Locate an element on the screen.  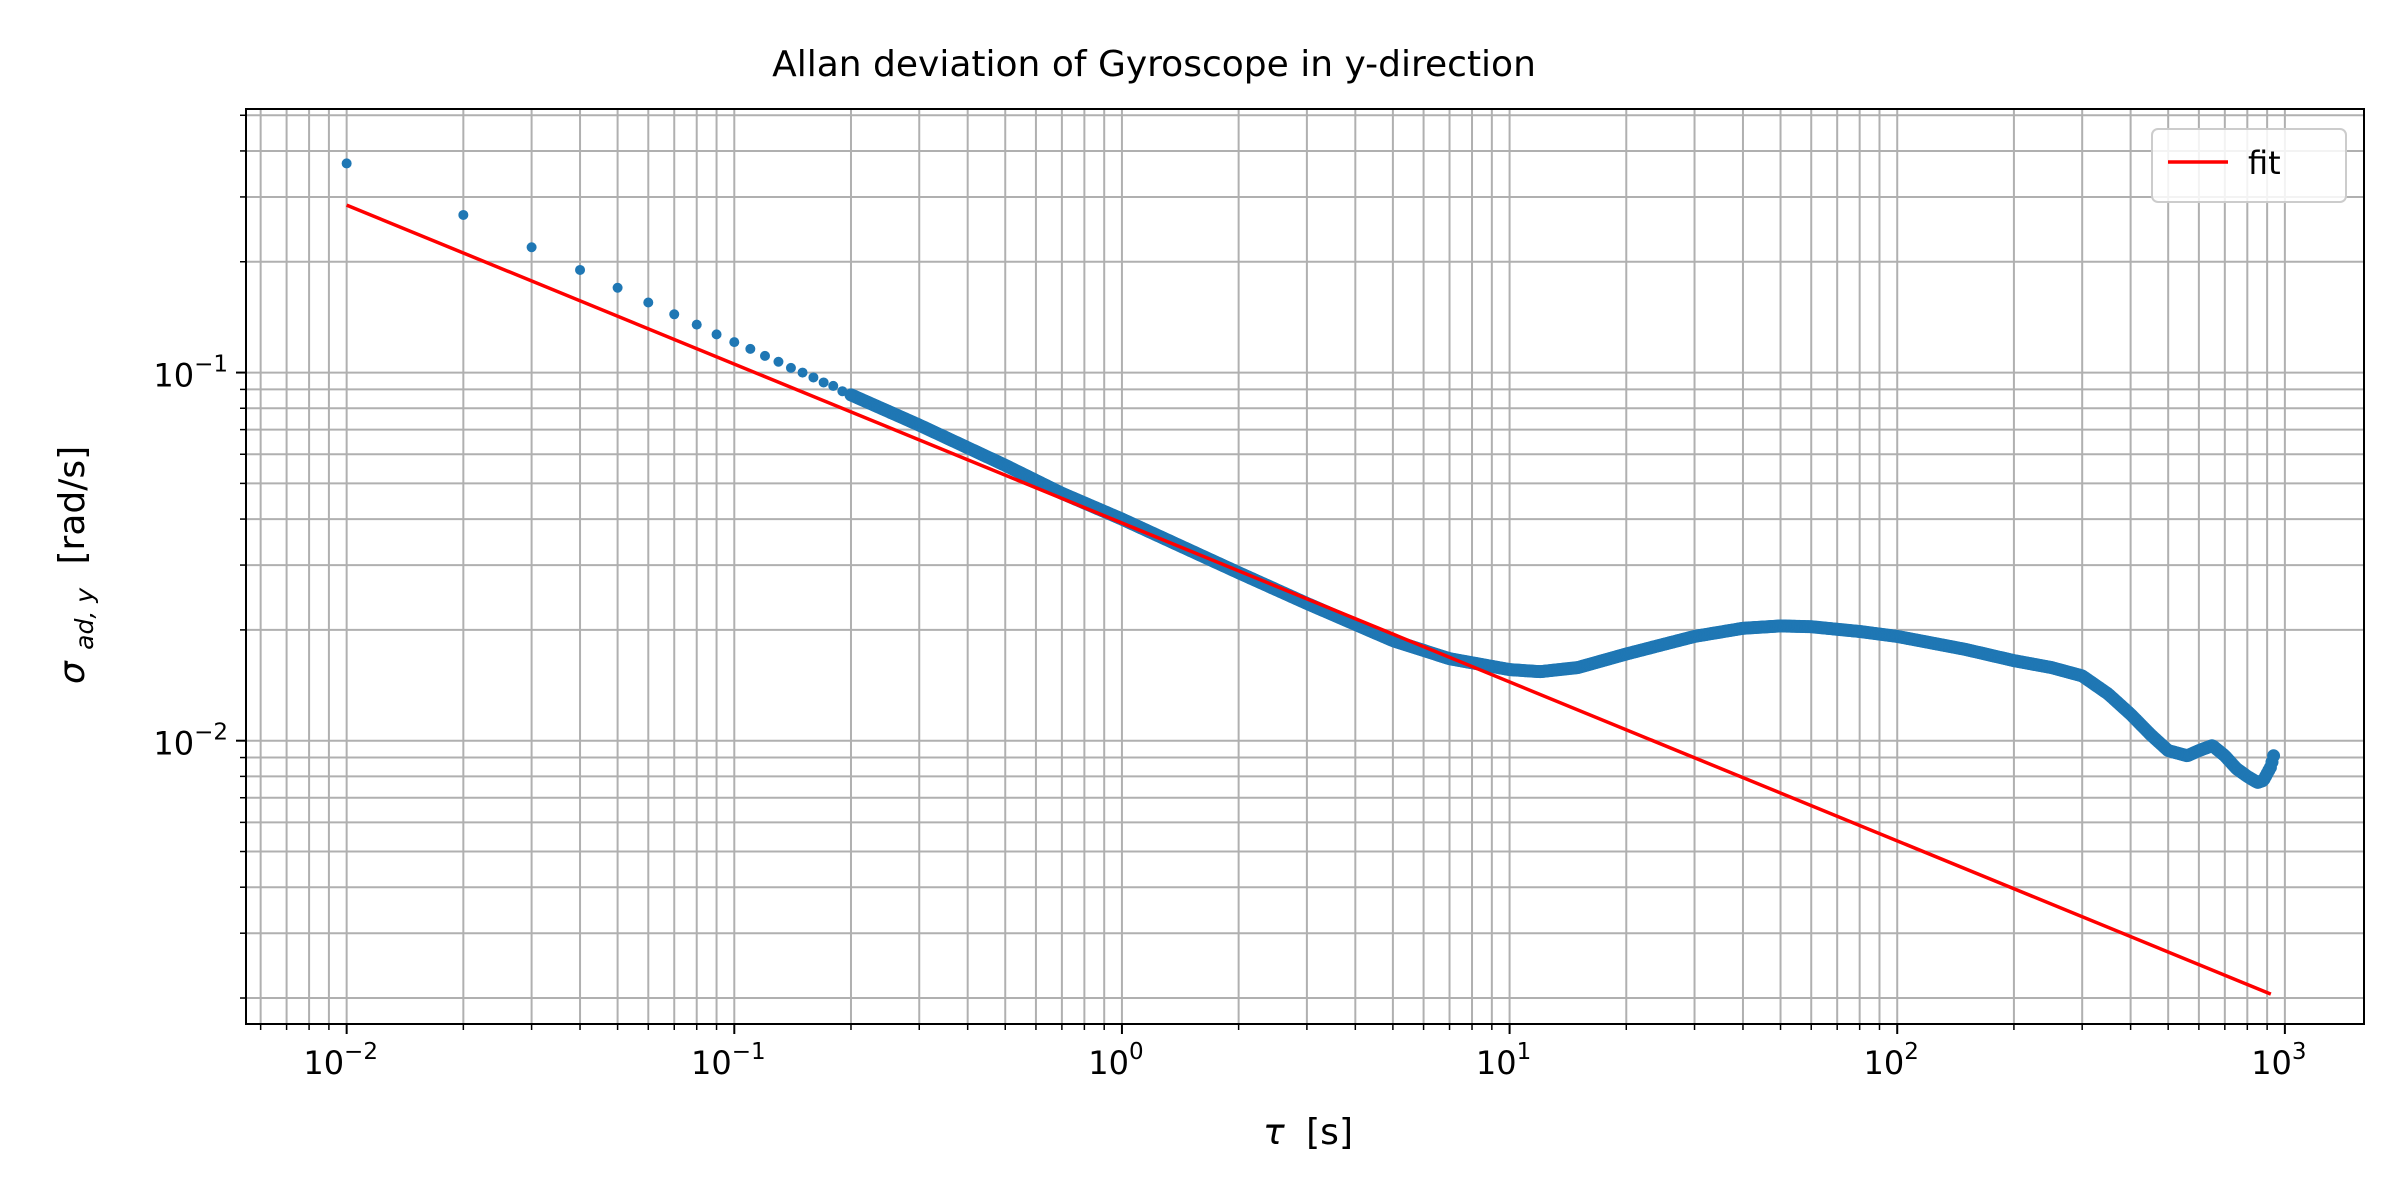
x-axis-label-units: [s] is located at coordinates (1329, 1132).